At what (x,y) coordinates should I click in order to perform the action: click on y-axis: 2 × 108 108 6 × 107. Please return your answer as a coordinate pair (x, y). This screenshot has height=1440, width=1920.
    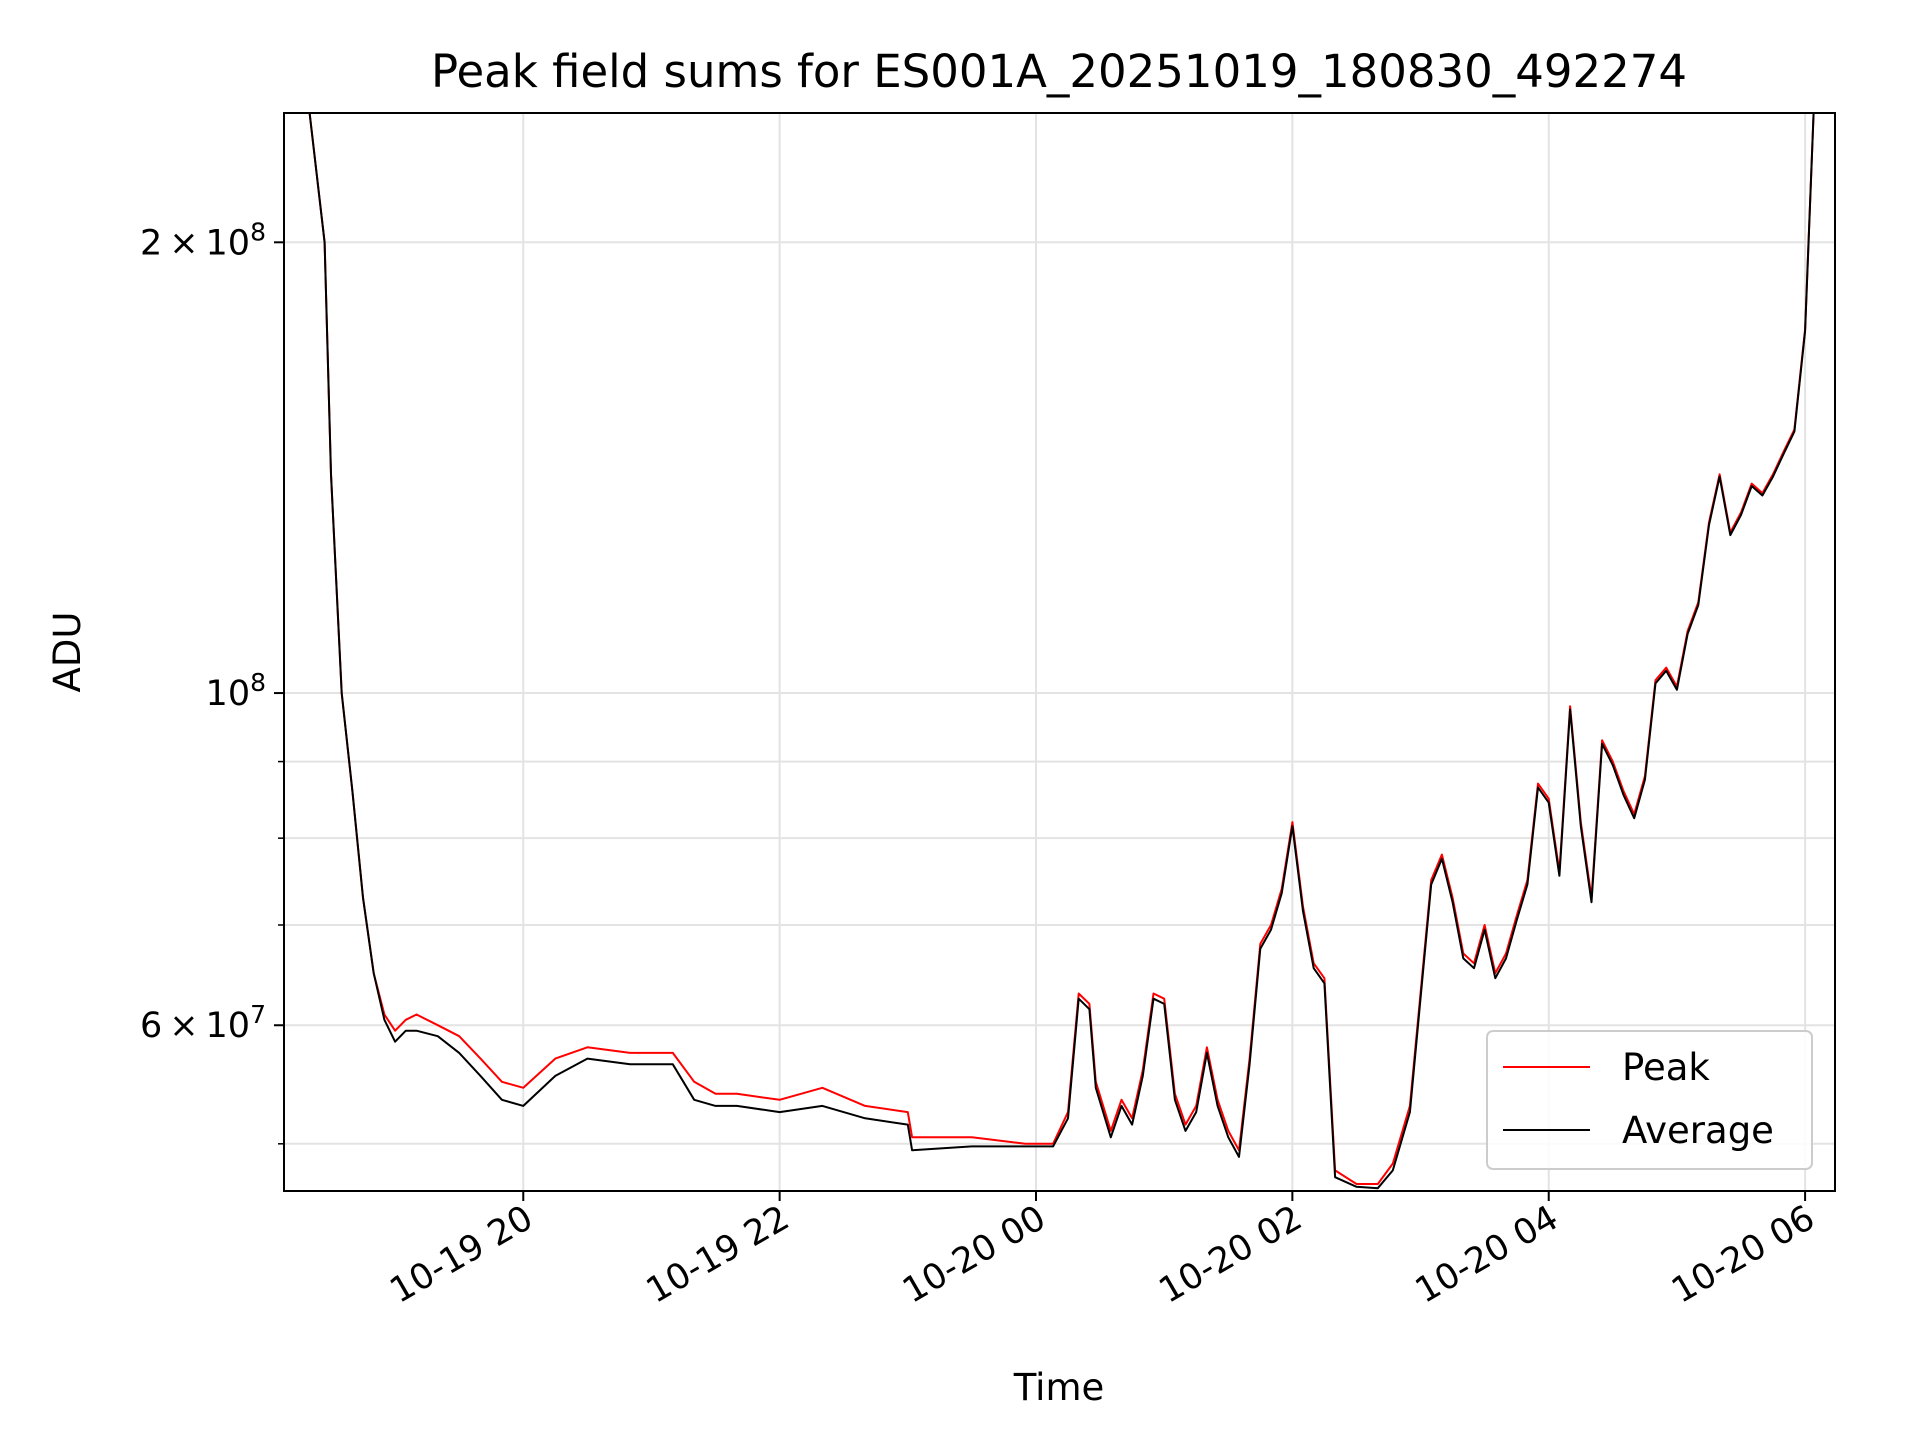
    Looking at the image, I should click on (212, 681).